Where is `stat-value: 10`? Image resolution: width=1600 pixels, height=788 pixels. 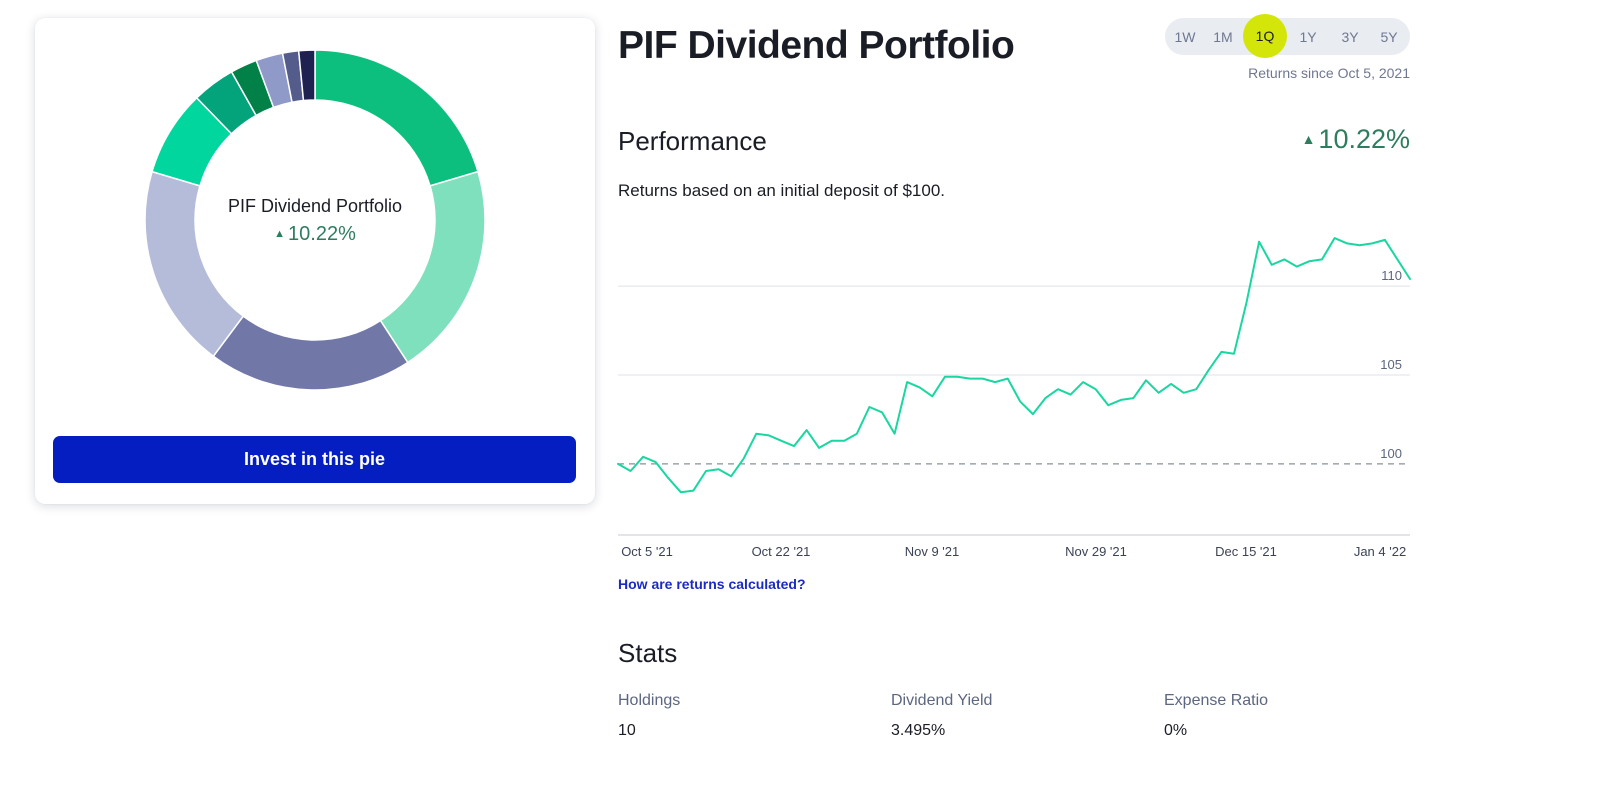
stat-value: 10 is located at coordinates (627, 730).